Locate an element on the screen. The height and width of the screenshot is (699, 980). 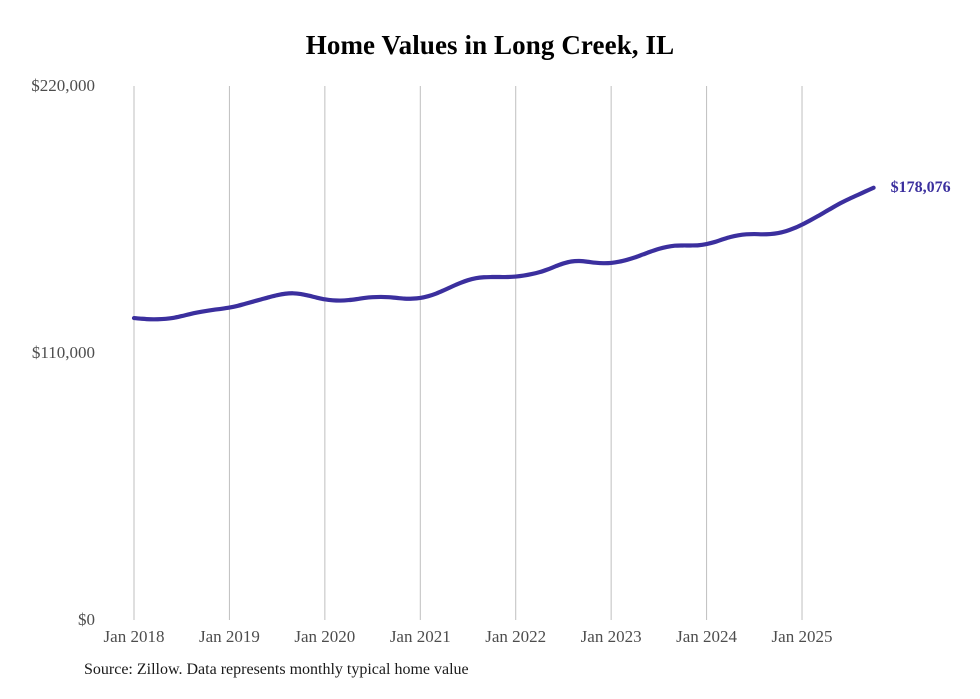
y-tick-label-110000: $110,000 is located at coordinates (63, 352).